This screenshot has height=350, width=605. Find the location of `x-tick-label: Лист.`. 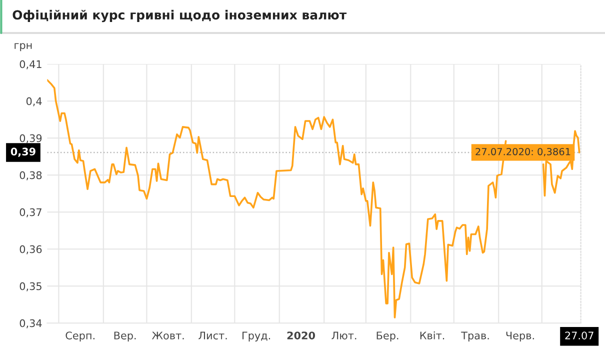

x-tick-label: Лист. is located at coordinates (212, 336).